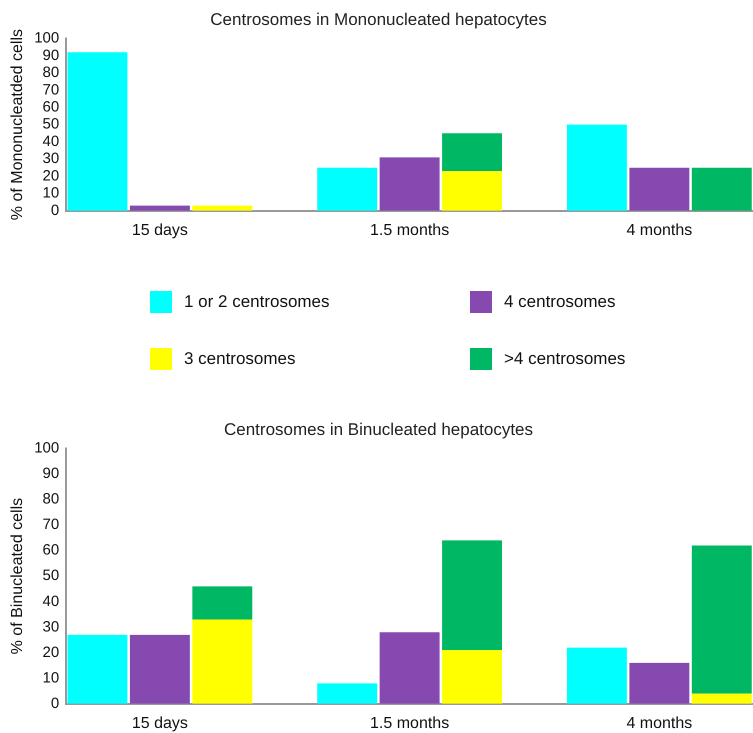 The height and width of the screenshot is (733, 753). What do you see at coordinates (560, 302) in the screenshot?
I see `legend-label: 4 centrosomes` at bounding box center [560, 302].